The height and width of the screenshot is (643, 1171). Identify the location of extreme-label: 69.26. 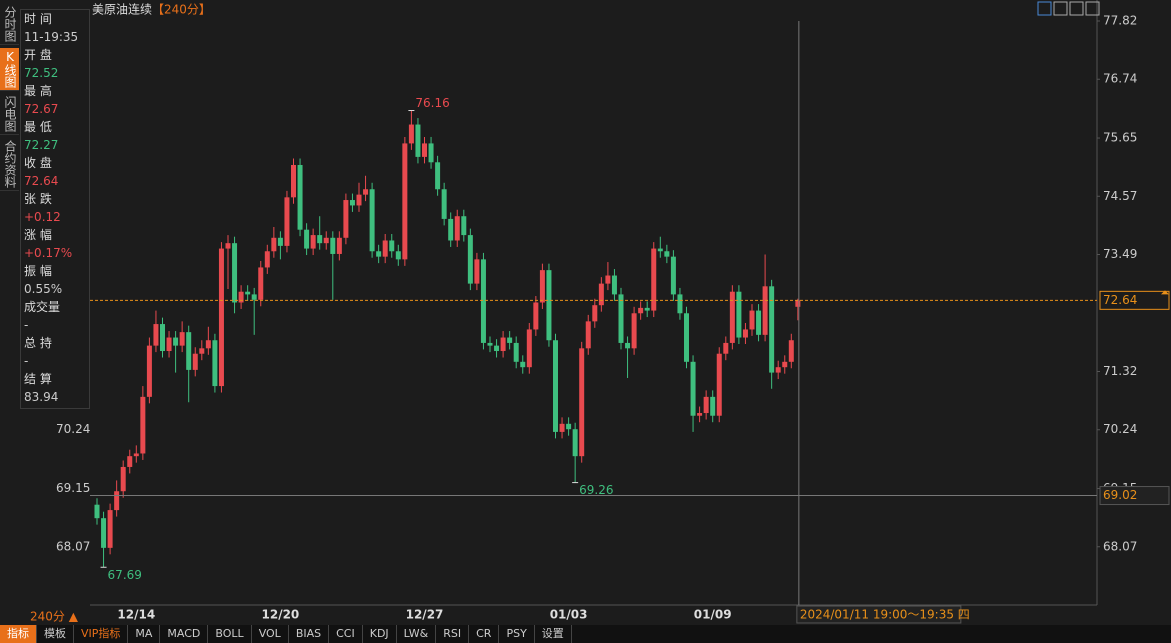
(596, 490).